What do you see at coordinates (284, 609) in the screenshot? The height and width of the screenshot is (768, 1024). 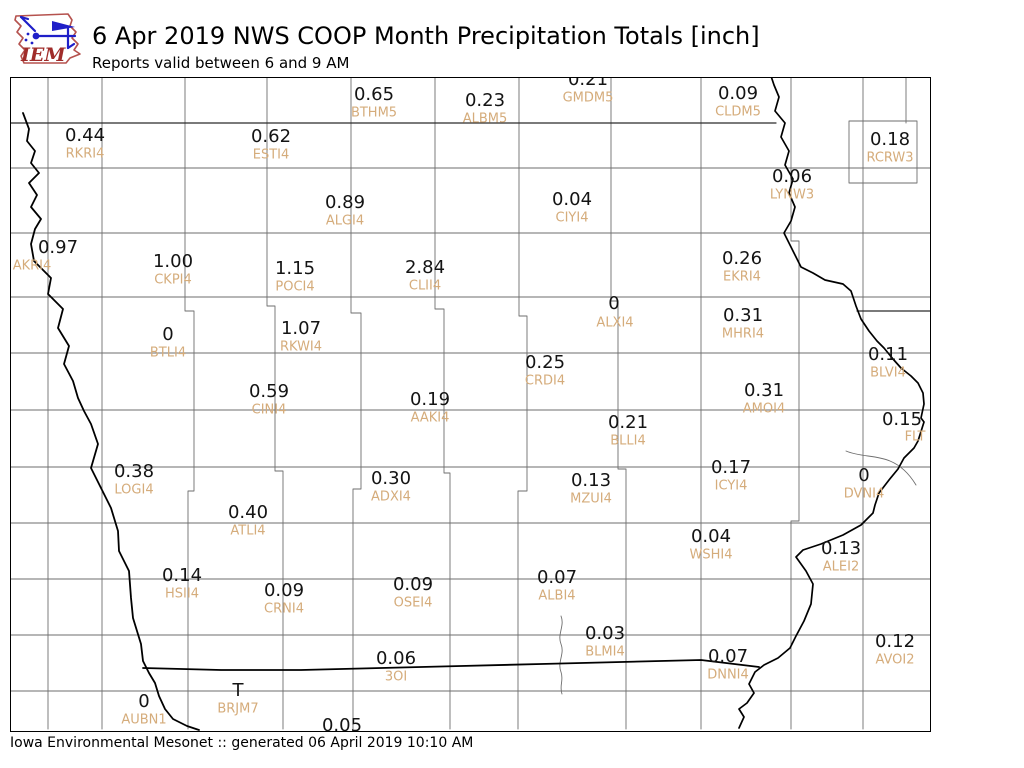 I see `station-id: CRNI4` at bounding box center [284, 609].